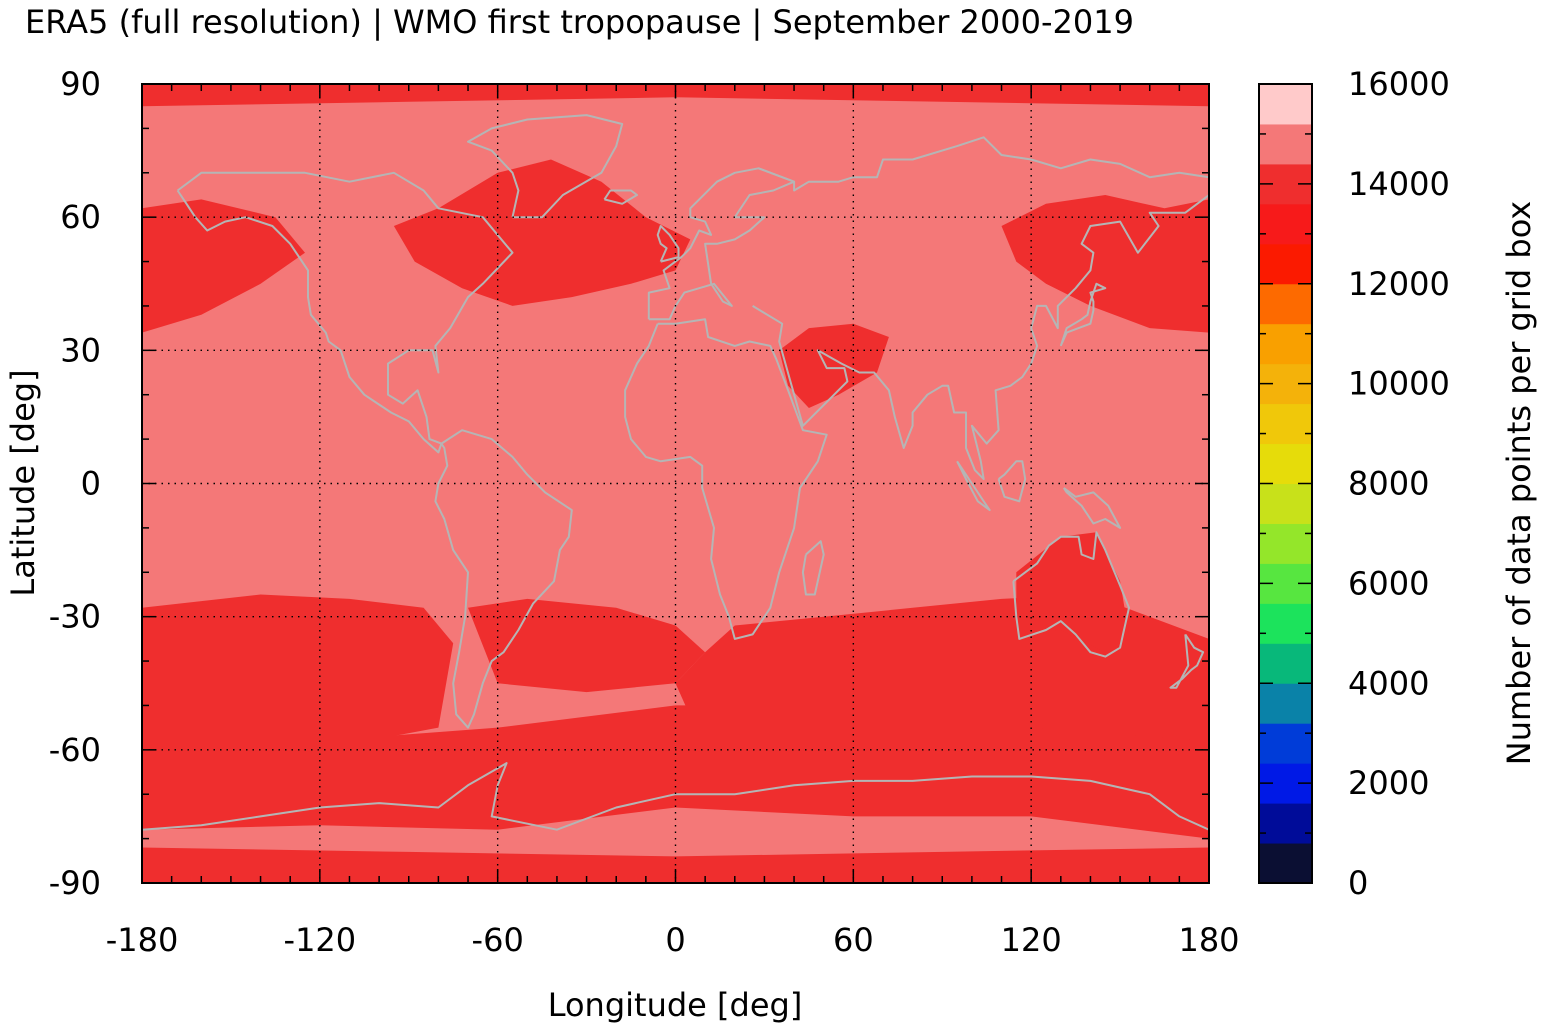  I want to click on colorbar-tick-labels: 16000 14000 12000 10000 8000 6000 4000 2000 0, so click(1399, 483).